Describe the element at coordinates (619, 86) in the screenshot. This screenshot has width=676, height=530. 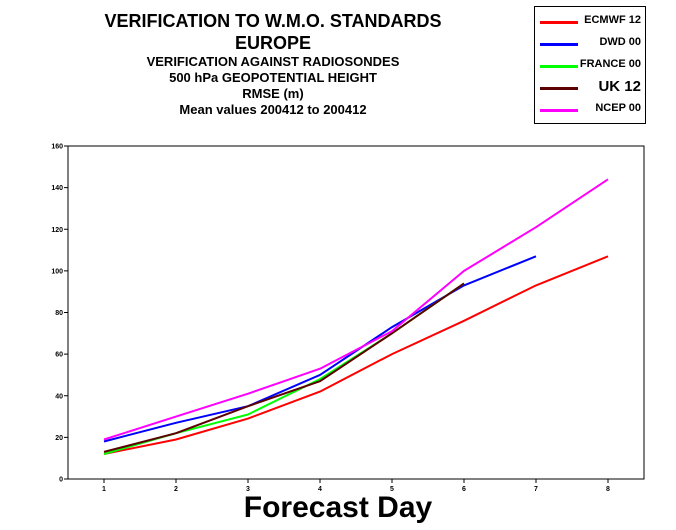
I see `legend-label-uk: UK 12` at that location.